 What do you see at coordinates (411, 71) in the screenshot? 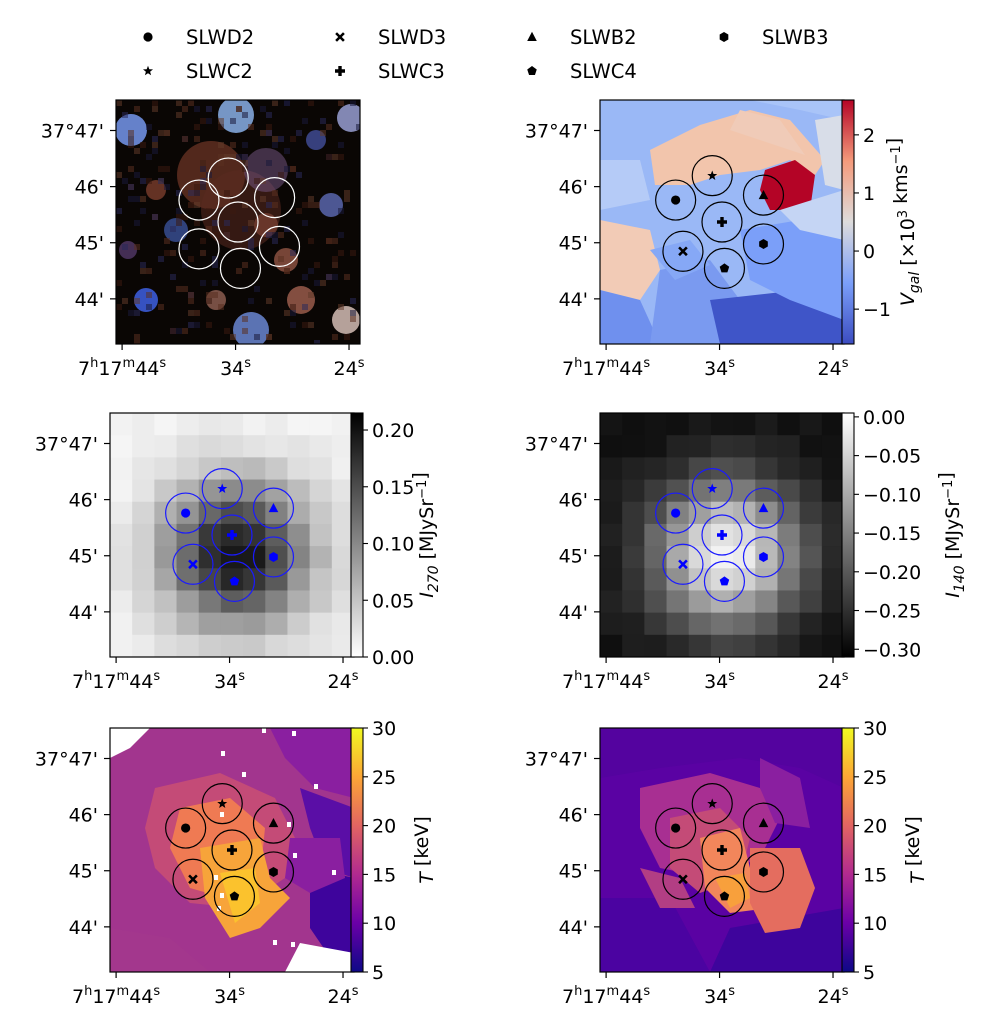
I see `legend-label: SLWC3` at bounding box center [411, 71].